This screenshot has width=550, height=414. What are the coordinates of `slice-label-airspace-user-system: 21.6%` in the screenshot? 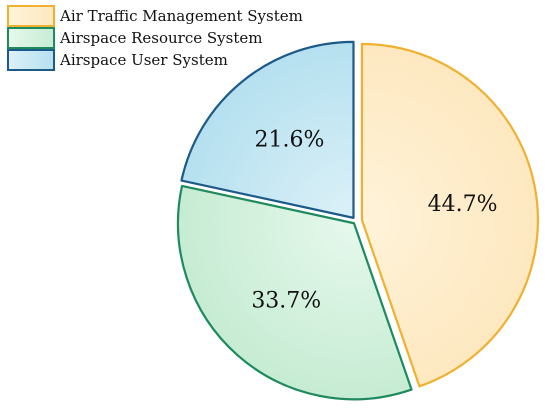 It's located at (289, 139).